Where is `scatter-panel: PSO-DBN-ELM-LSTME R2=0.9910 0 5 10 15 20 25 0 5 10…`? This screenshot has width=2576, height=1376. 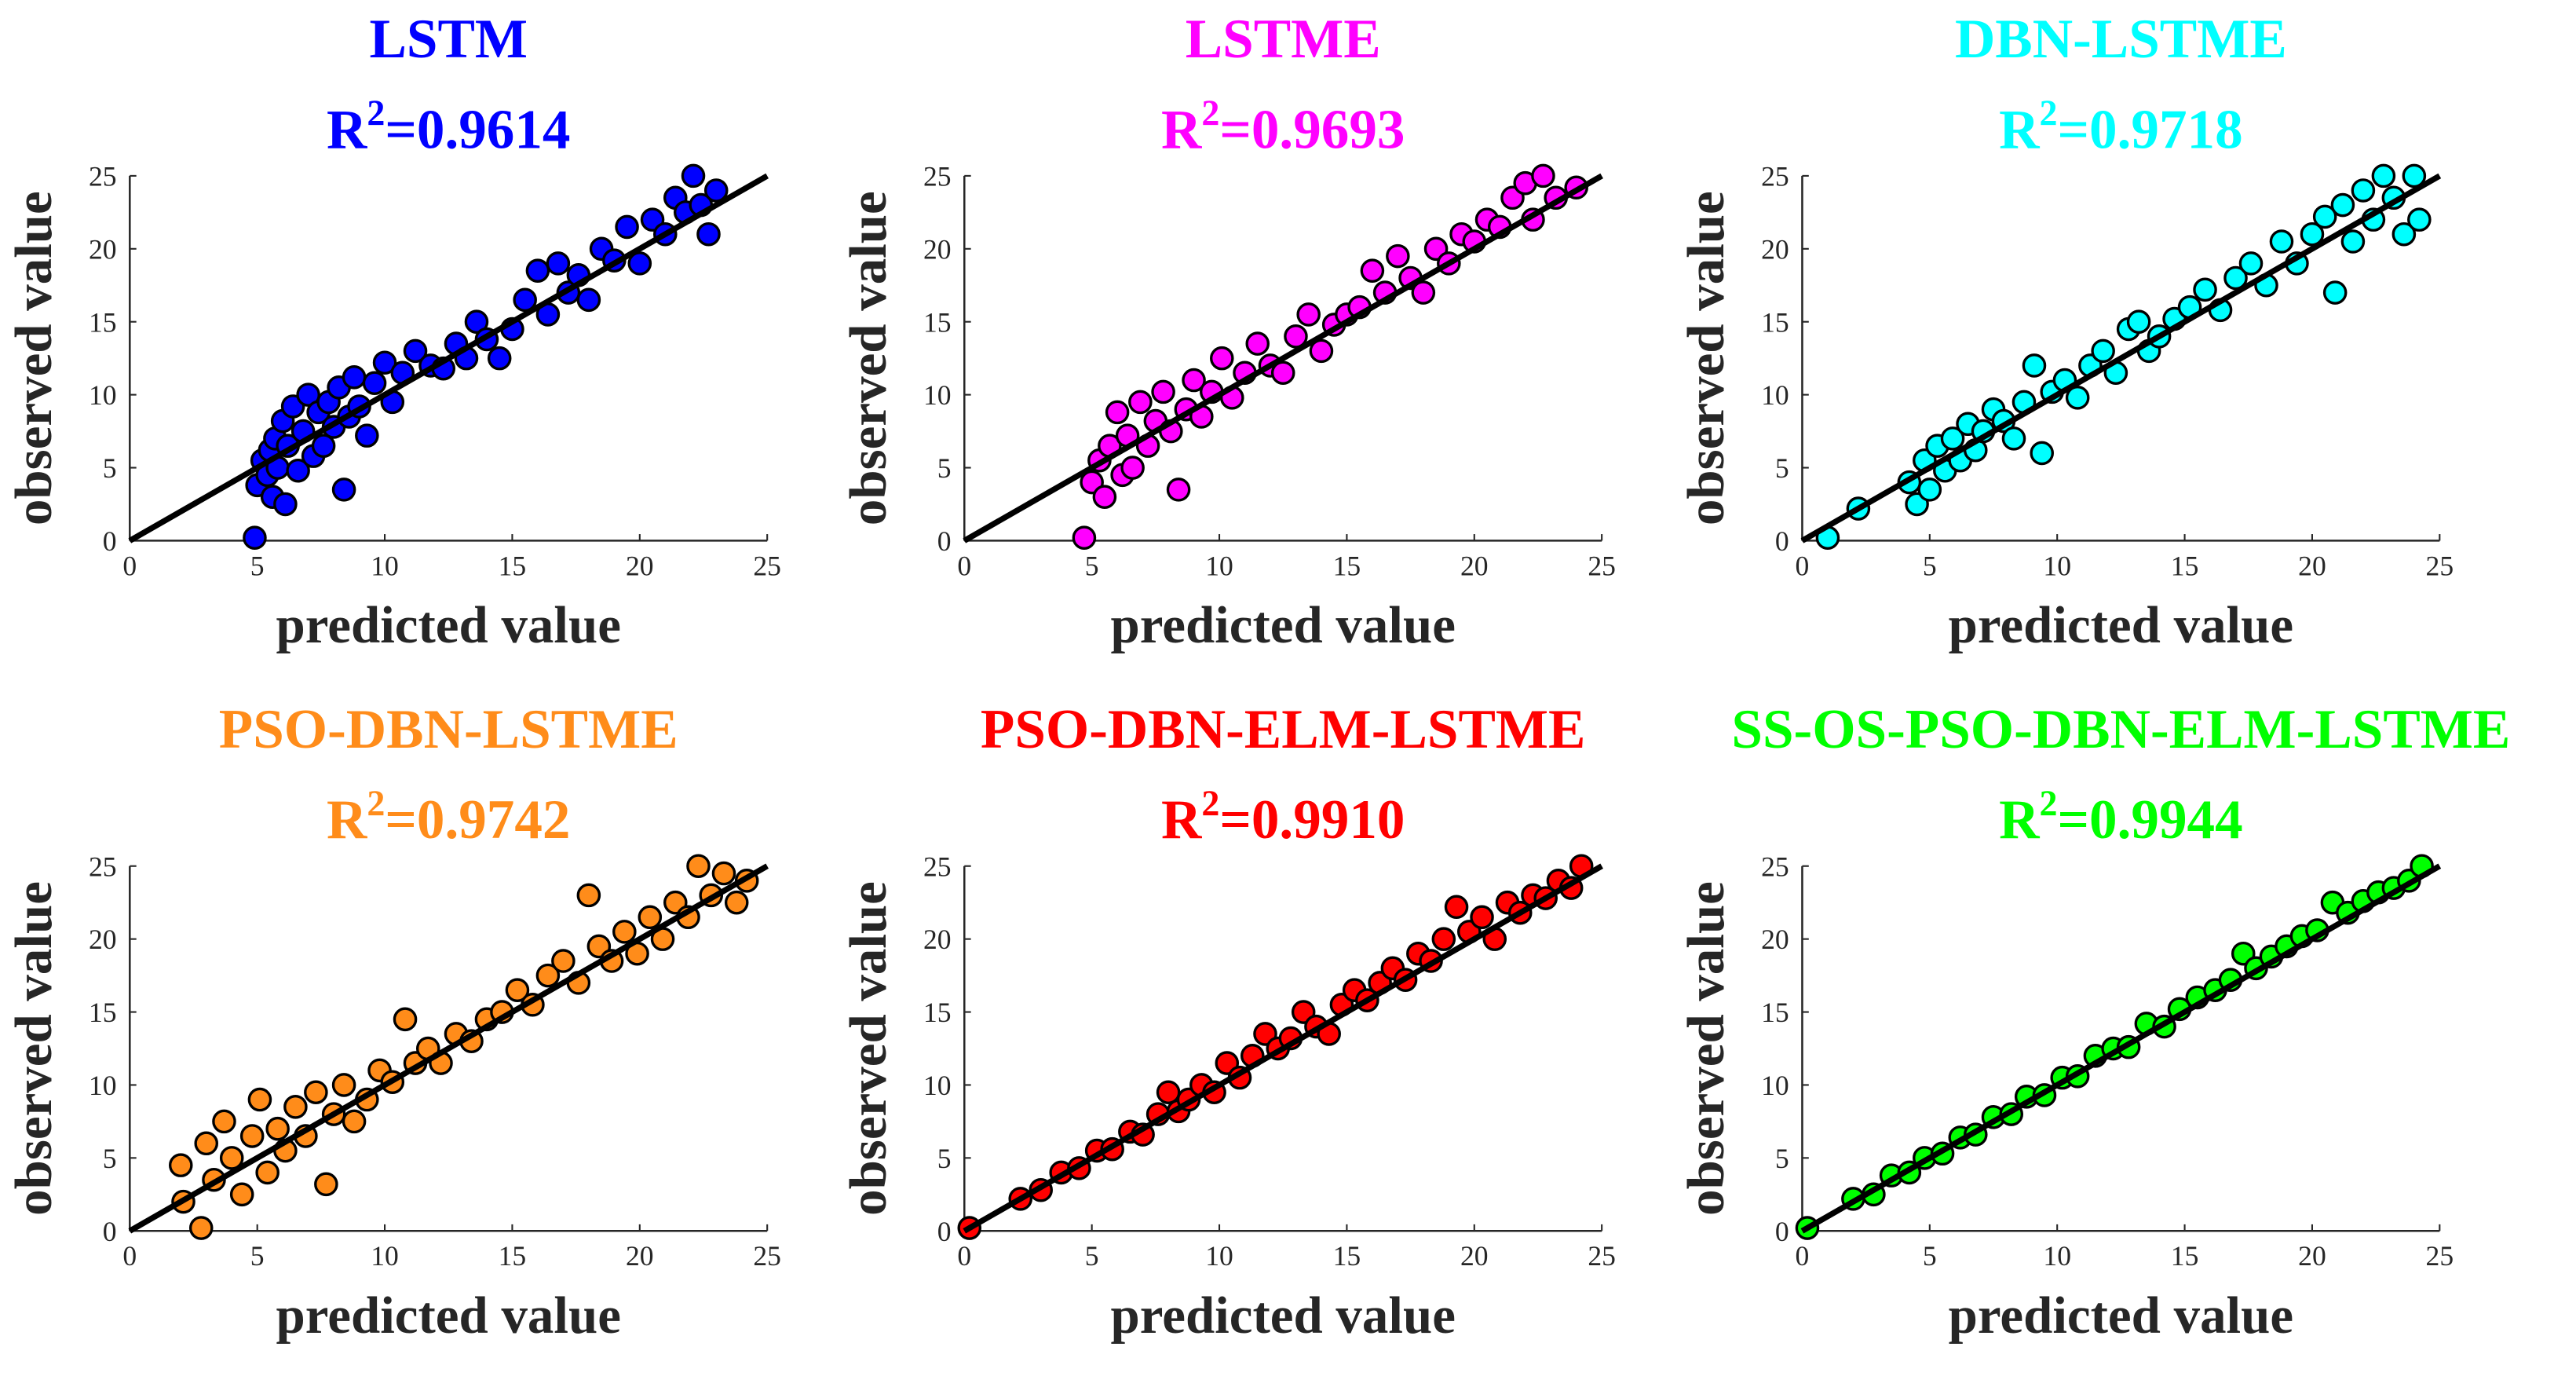 scatter-panel: PSO-DBN-ELM-LSTME R2=0.9910 0 5 10 15 20 25 0 5 10… is located at coordinates (1227, 1022).